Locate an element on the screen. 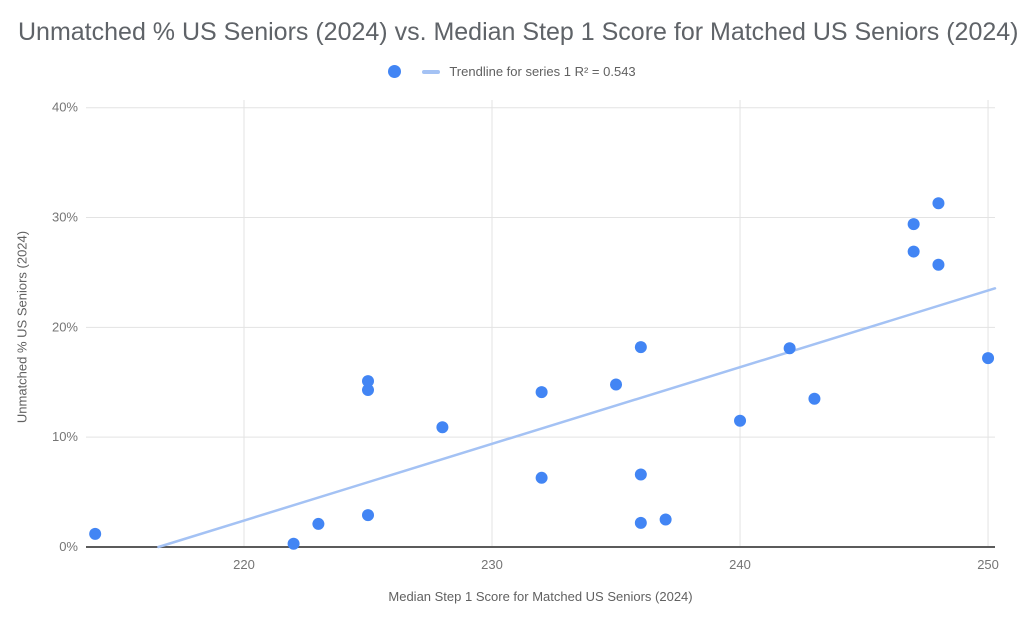 The height and width of the screenshot is (621, 1024). y-tick-label: 40% is located at coordinates (65, 107).